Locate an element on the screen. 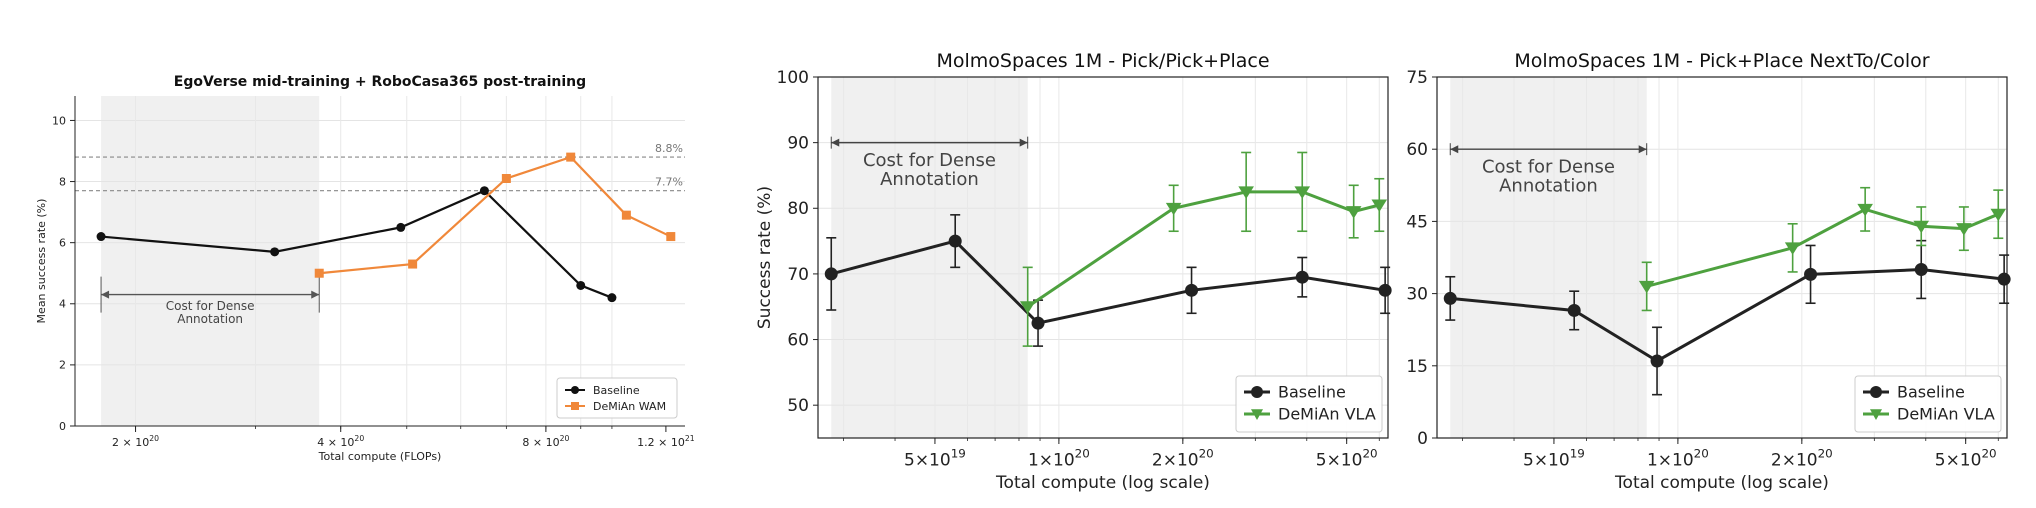 Image resolution: width=2036 pixels, height=508 pixels. series-demian-wam is located at coordinates (495, 215).